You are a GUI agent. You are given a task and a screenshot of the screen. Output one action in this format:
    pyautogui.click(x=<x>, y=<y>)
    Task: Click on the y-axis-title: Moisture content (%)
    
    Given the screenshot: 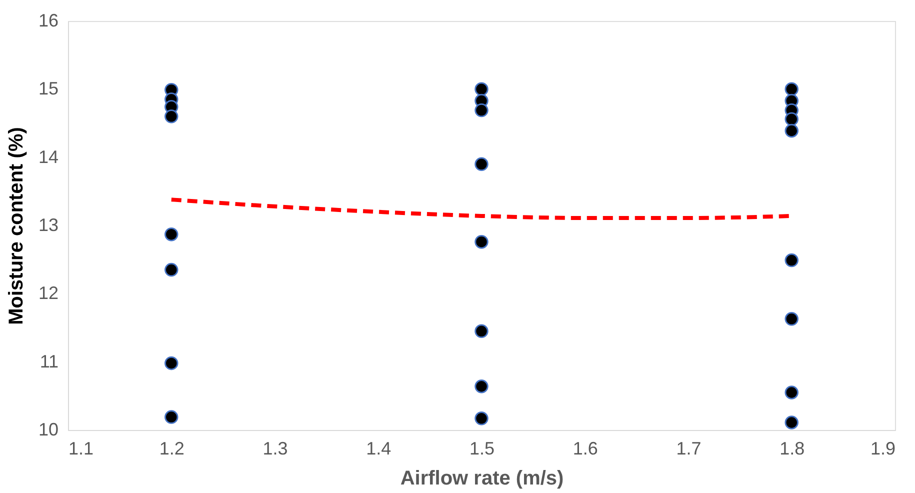 What is the action you would take?
    pyautogui.click(x=16, y=226)
    